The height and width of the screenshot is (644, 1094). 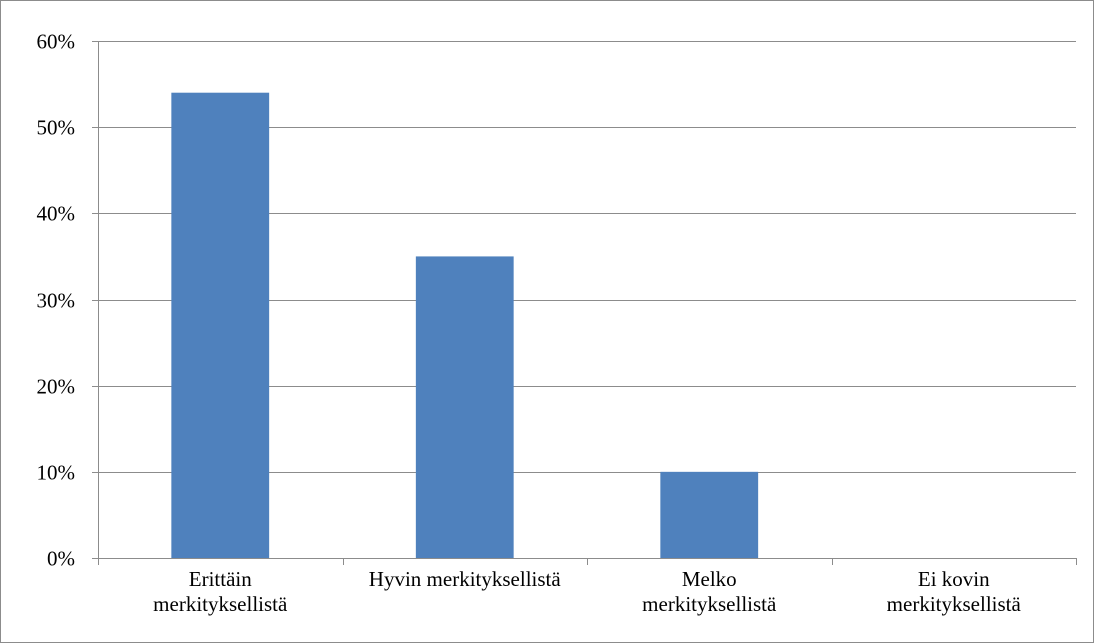 I want to click on y-tick-label: 20%, so click(x=56, y=387).